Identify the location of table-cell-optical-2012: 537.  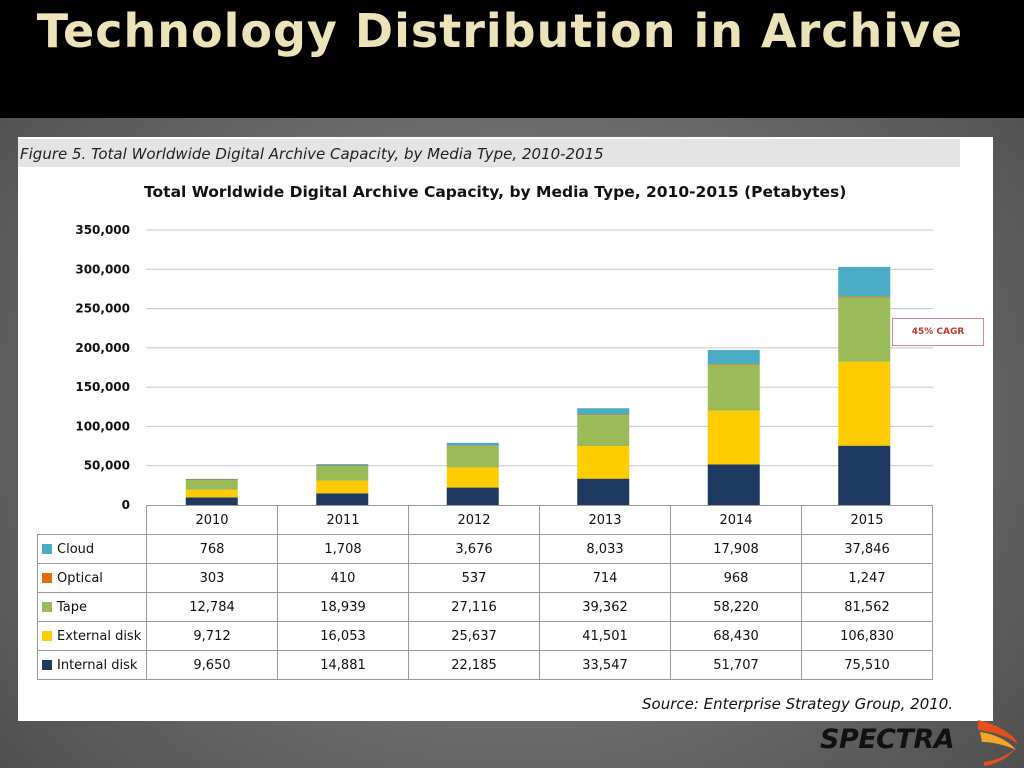
(474, 578).